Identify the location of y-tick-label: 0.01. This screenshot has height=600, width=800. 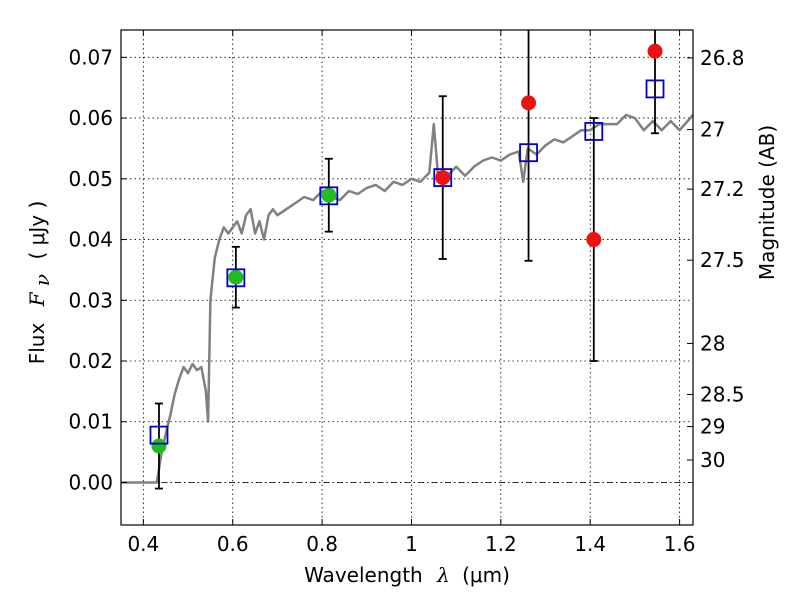
(90, 422).